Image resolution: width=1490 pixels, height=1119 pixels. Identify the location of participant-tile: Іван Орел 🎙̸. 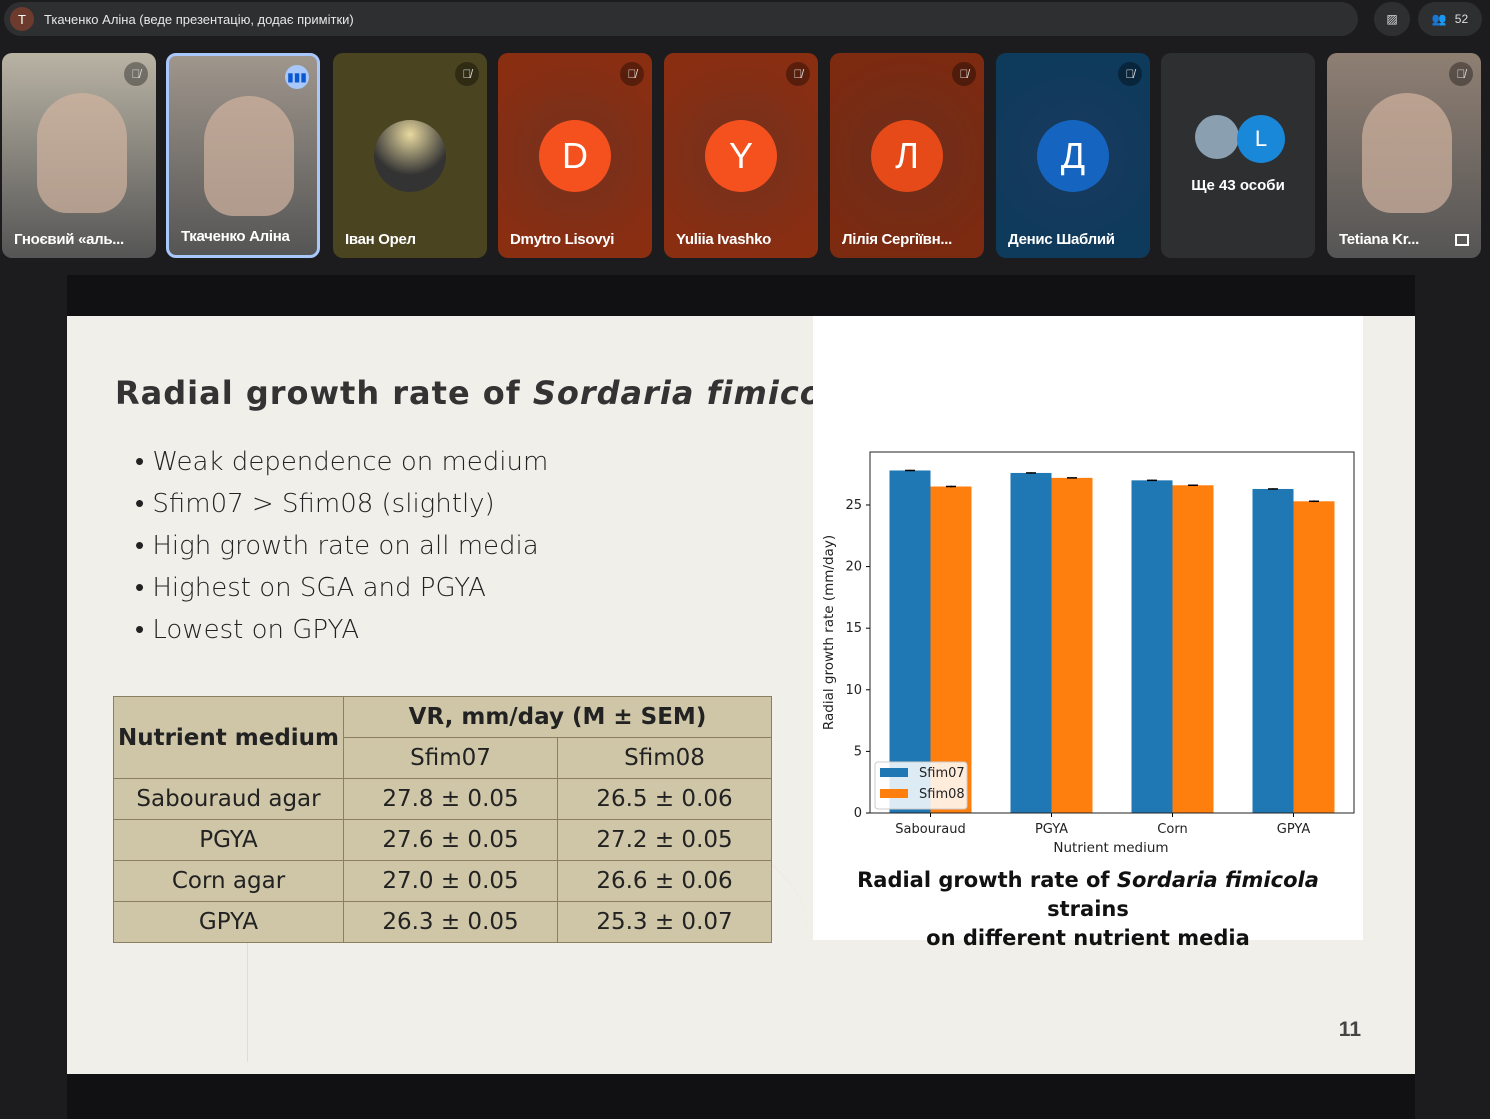
(410, 155).